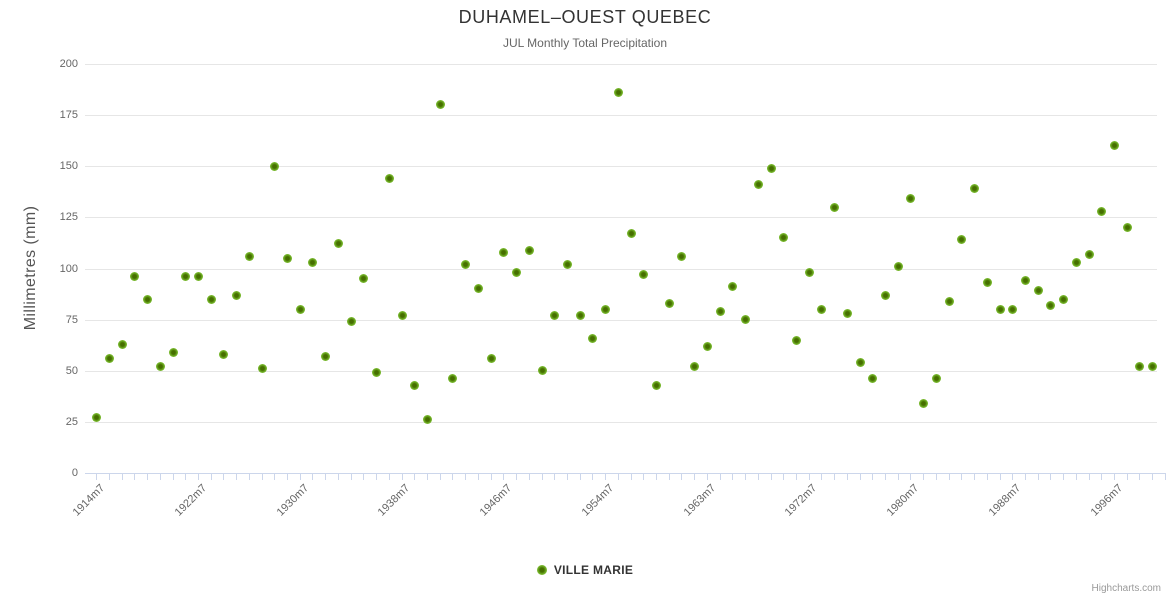  Describe the element at coordinates (89, 500) in the screenshot. I see `x-tick-label: 1914m7` at that location.